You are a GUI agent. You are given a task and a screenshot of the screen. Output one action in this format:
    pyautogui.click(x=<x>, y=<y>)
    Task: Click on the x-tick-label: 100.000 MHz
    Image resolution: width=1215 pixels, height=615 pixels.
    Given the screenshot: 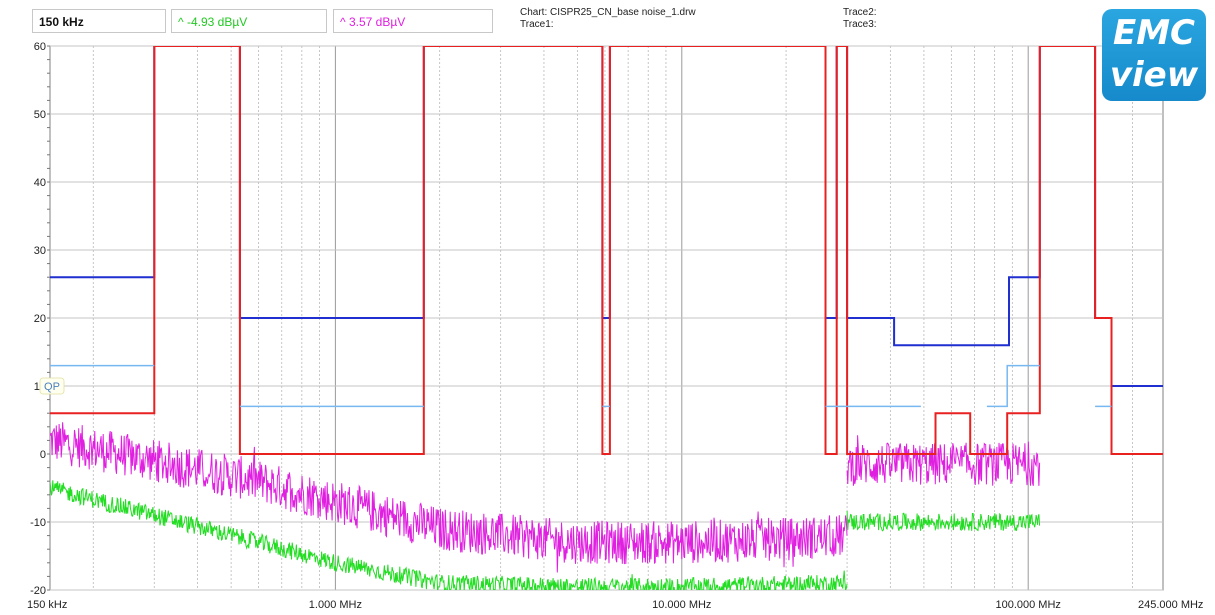 What is the action you would take?
    pyautogui.click(x=1027, y=605)
    